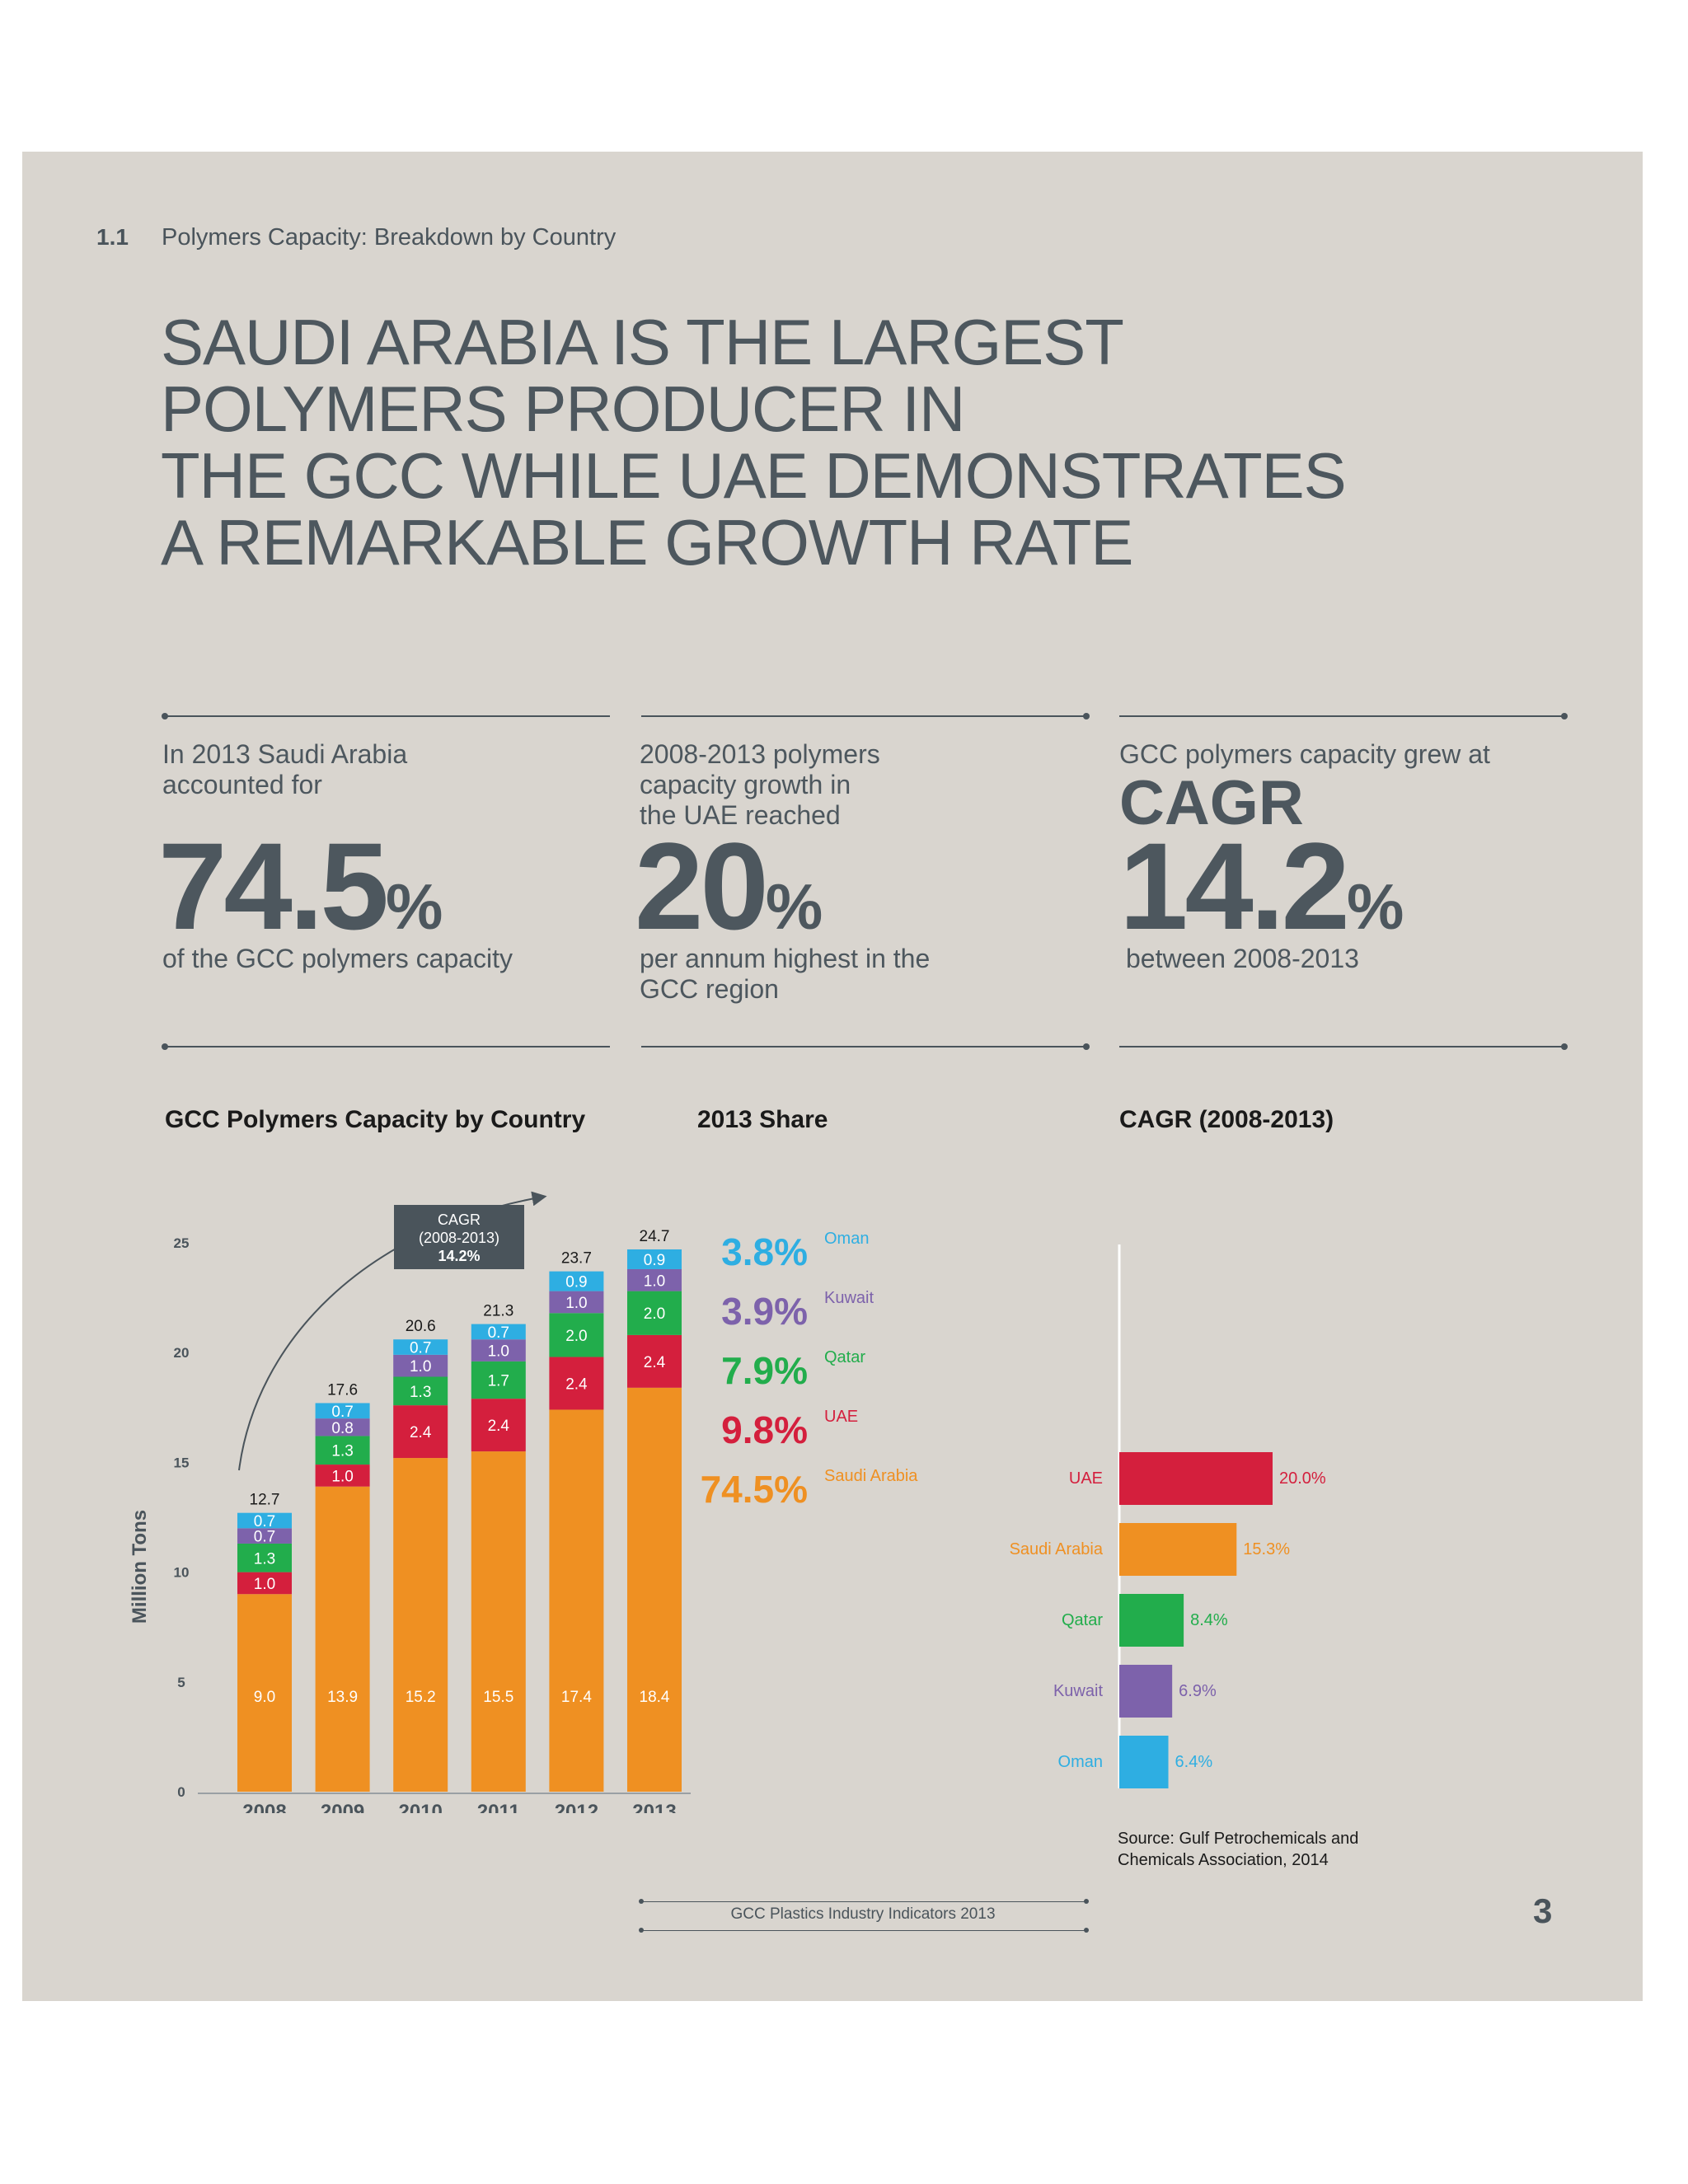 The image size is (1688, 2184). Describe the element at coordinates (764, 1311) in the screenshot. I see `share-value: 3.9%` at that location.